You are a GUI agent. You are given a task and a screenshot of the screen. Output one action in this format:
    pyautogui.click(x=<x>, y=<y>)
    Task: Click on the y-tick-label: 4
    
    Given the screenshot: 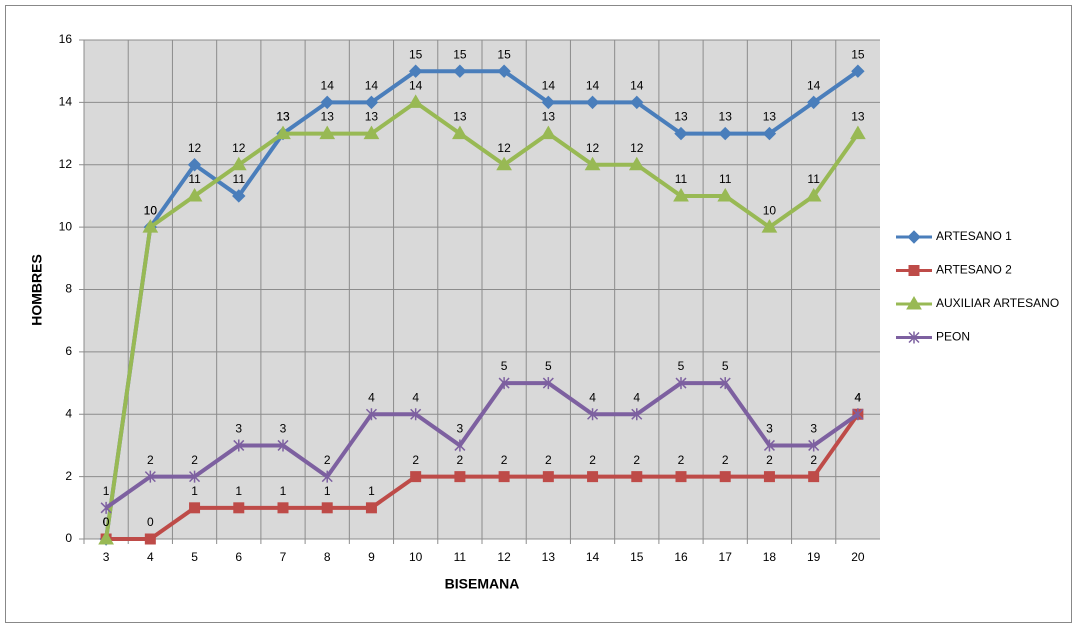 What is the action you would take?
    pyautogui.click(x=68, y=413)
    